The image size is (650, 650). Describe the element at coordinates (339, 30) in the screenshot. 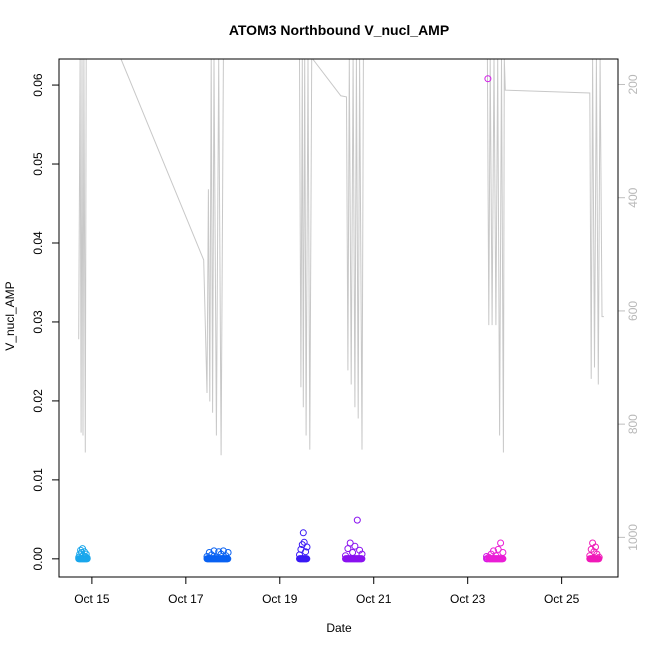

I see `chart-title: ATOM3 Northbound V_nucl_AMP` at that location.